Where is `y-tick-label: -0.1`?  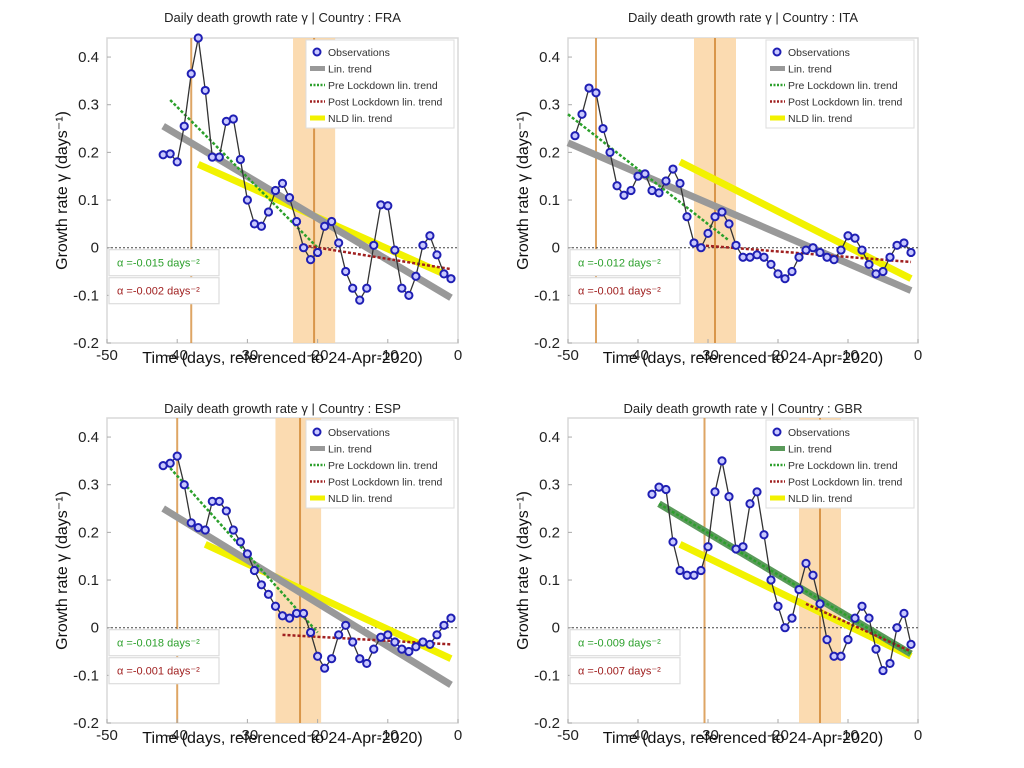 y-tick-label: -0.1 is located at coordinates (547, 295).